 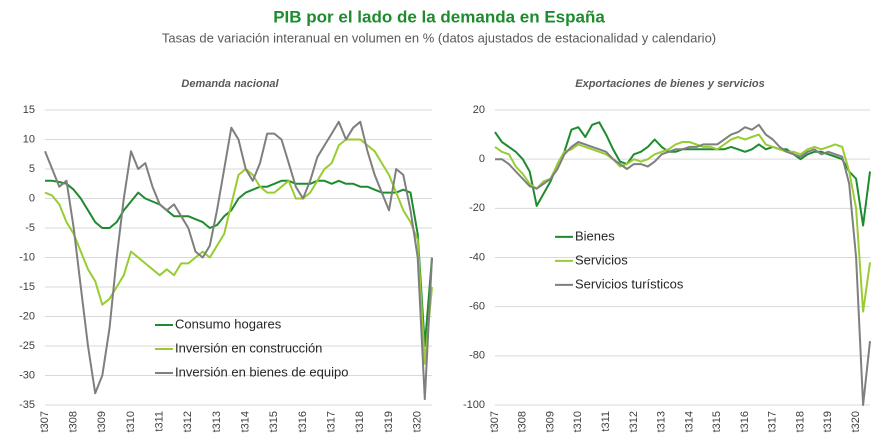 What do you see at coordinates (601, 259) in the screenshot?
I see `legend-label: Servicios` at bounding box center [601, 259].